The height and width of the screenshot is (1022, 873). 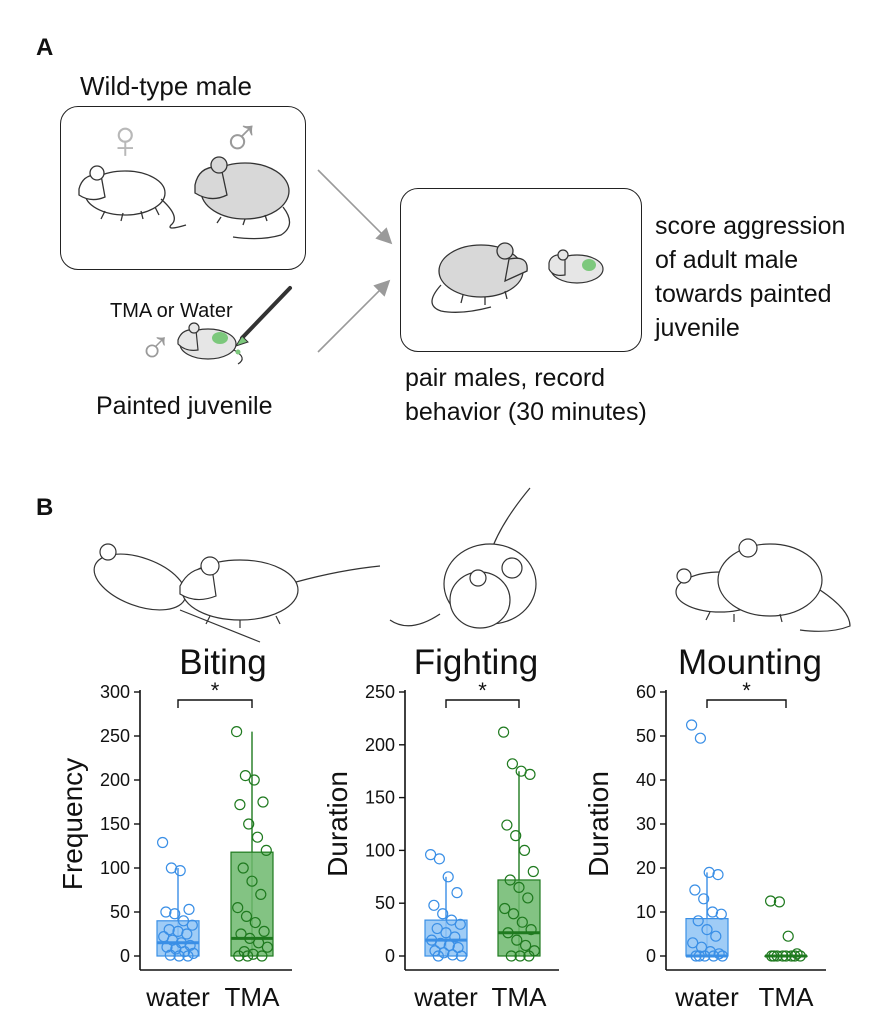 What do you see at coordinates (598, 824) in the screenshot?
I see `chart-ylabel-2: Duration` at bounding box center [598, 824].